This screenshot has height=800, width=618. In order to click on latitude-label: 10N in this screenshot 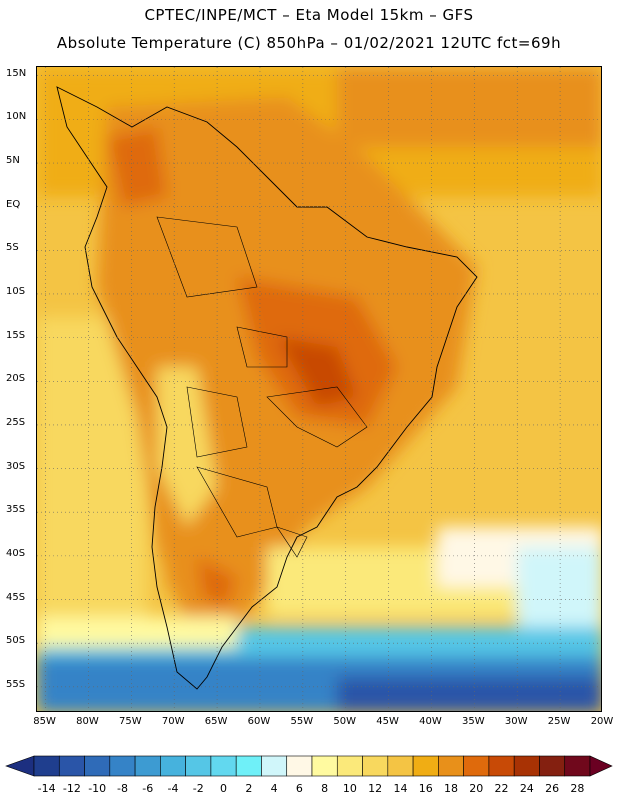, I will do `click(16, 117)`.